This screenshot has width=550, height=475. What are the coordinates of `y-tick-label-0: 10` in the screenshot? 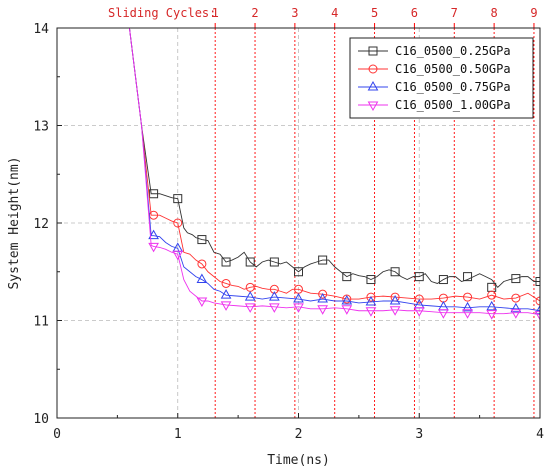 It's located at (41, 419).